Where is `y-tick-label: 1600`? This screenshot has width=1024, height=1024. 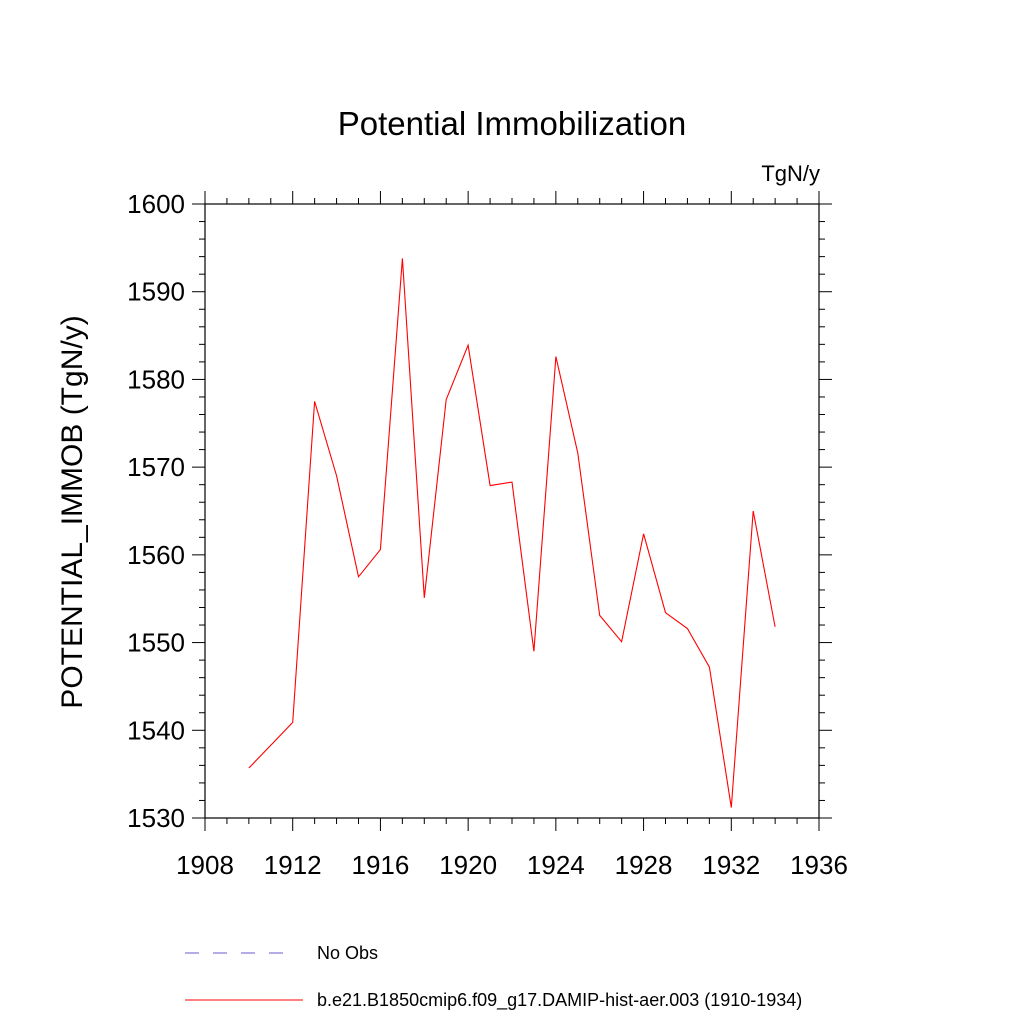 y-tick-label: 1600 is located at coordinates (156, 204).